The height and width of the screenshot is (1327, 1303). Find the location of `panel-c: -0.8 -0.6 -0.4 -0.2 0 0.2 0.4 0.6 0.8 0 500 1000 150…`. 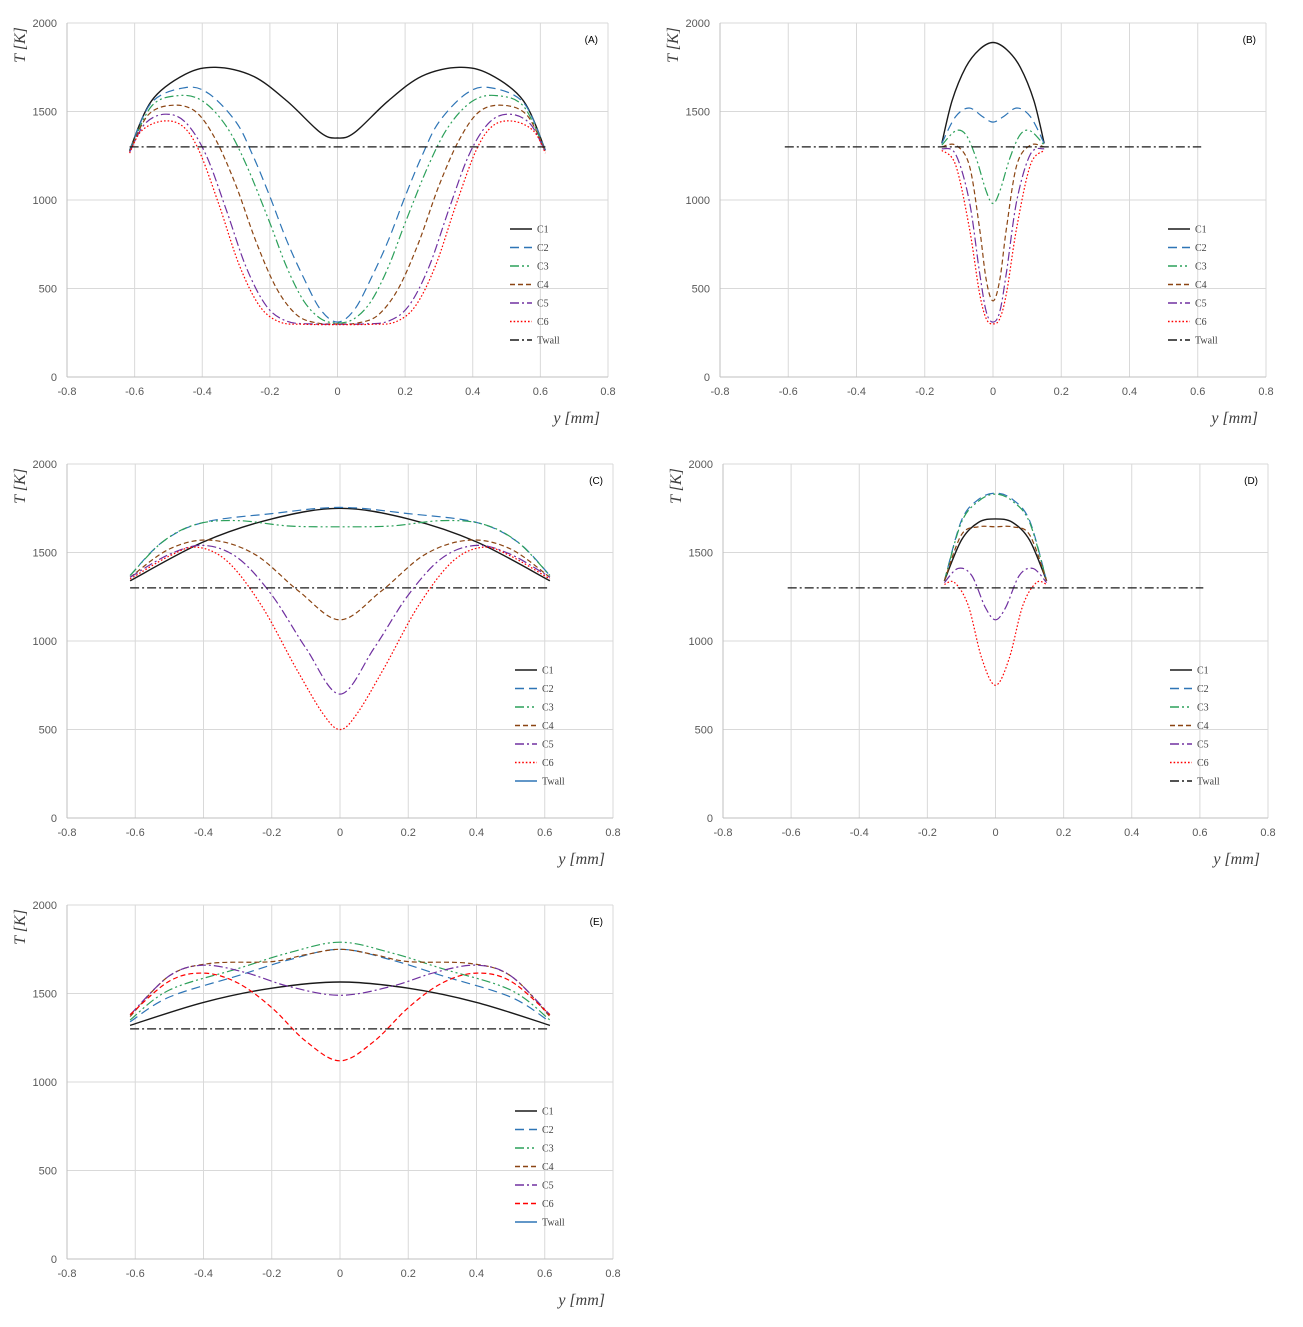

panel-c: -0.8 -0.6 -0.4 -0.2 0 0.2 0.4 0.6 0.8 0 500 1000 150… is located at coordinates (316, 663).